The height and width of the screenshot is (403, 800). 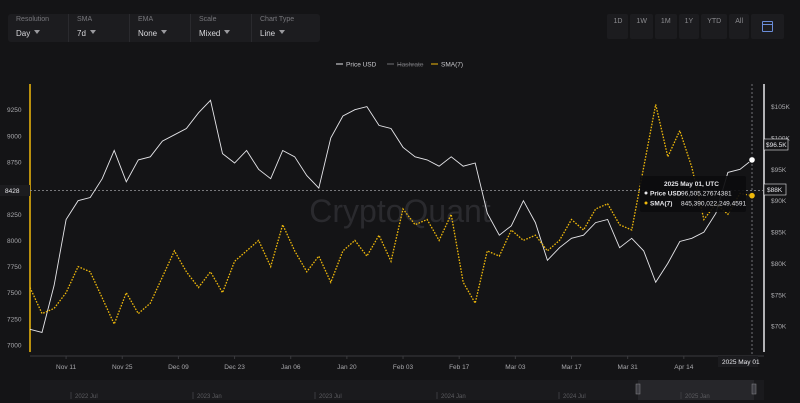 I want to click on resolution-value: Day, so click(x=23, y=33).